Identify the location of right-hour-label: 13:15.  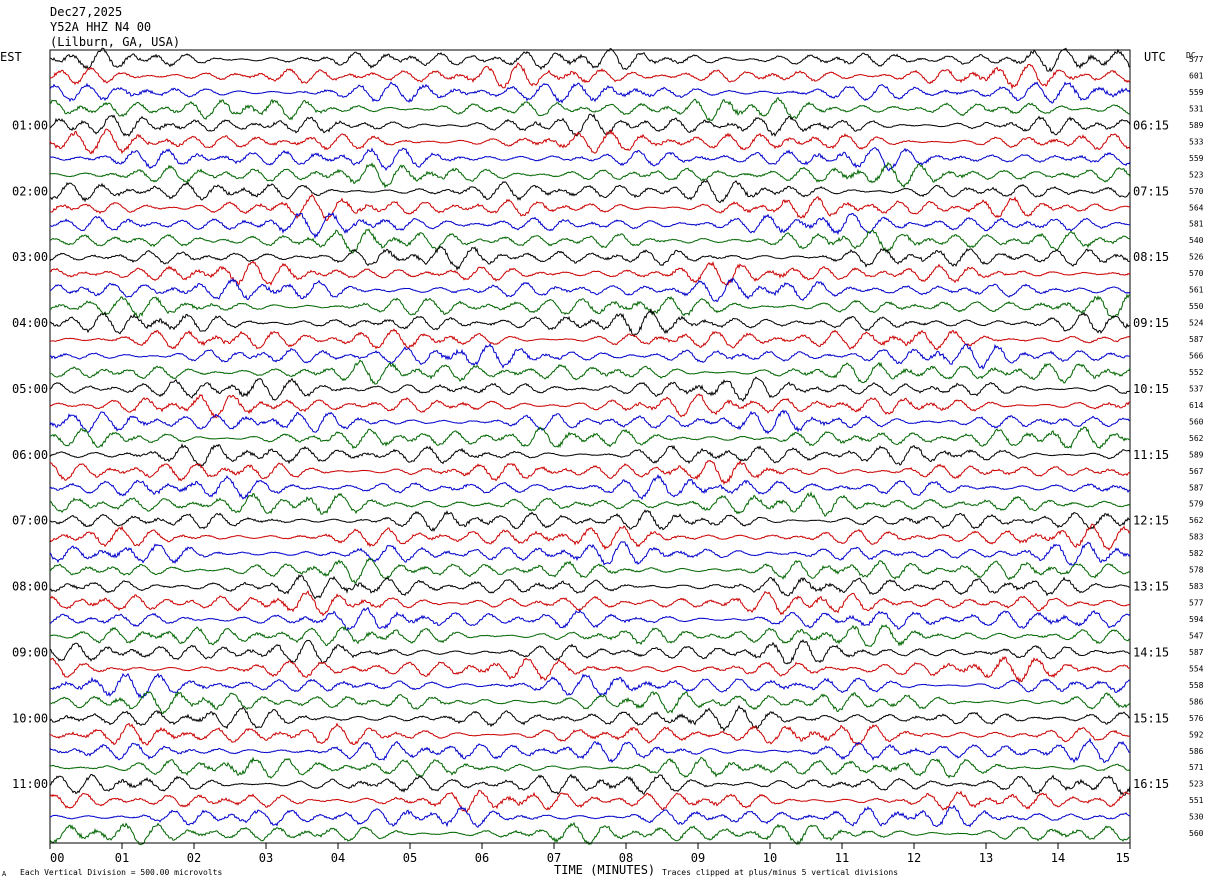
(1151, 587).